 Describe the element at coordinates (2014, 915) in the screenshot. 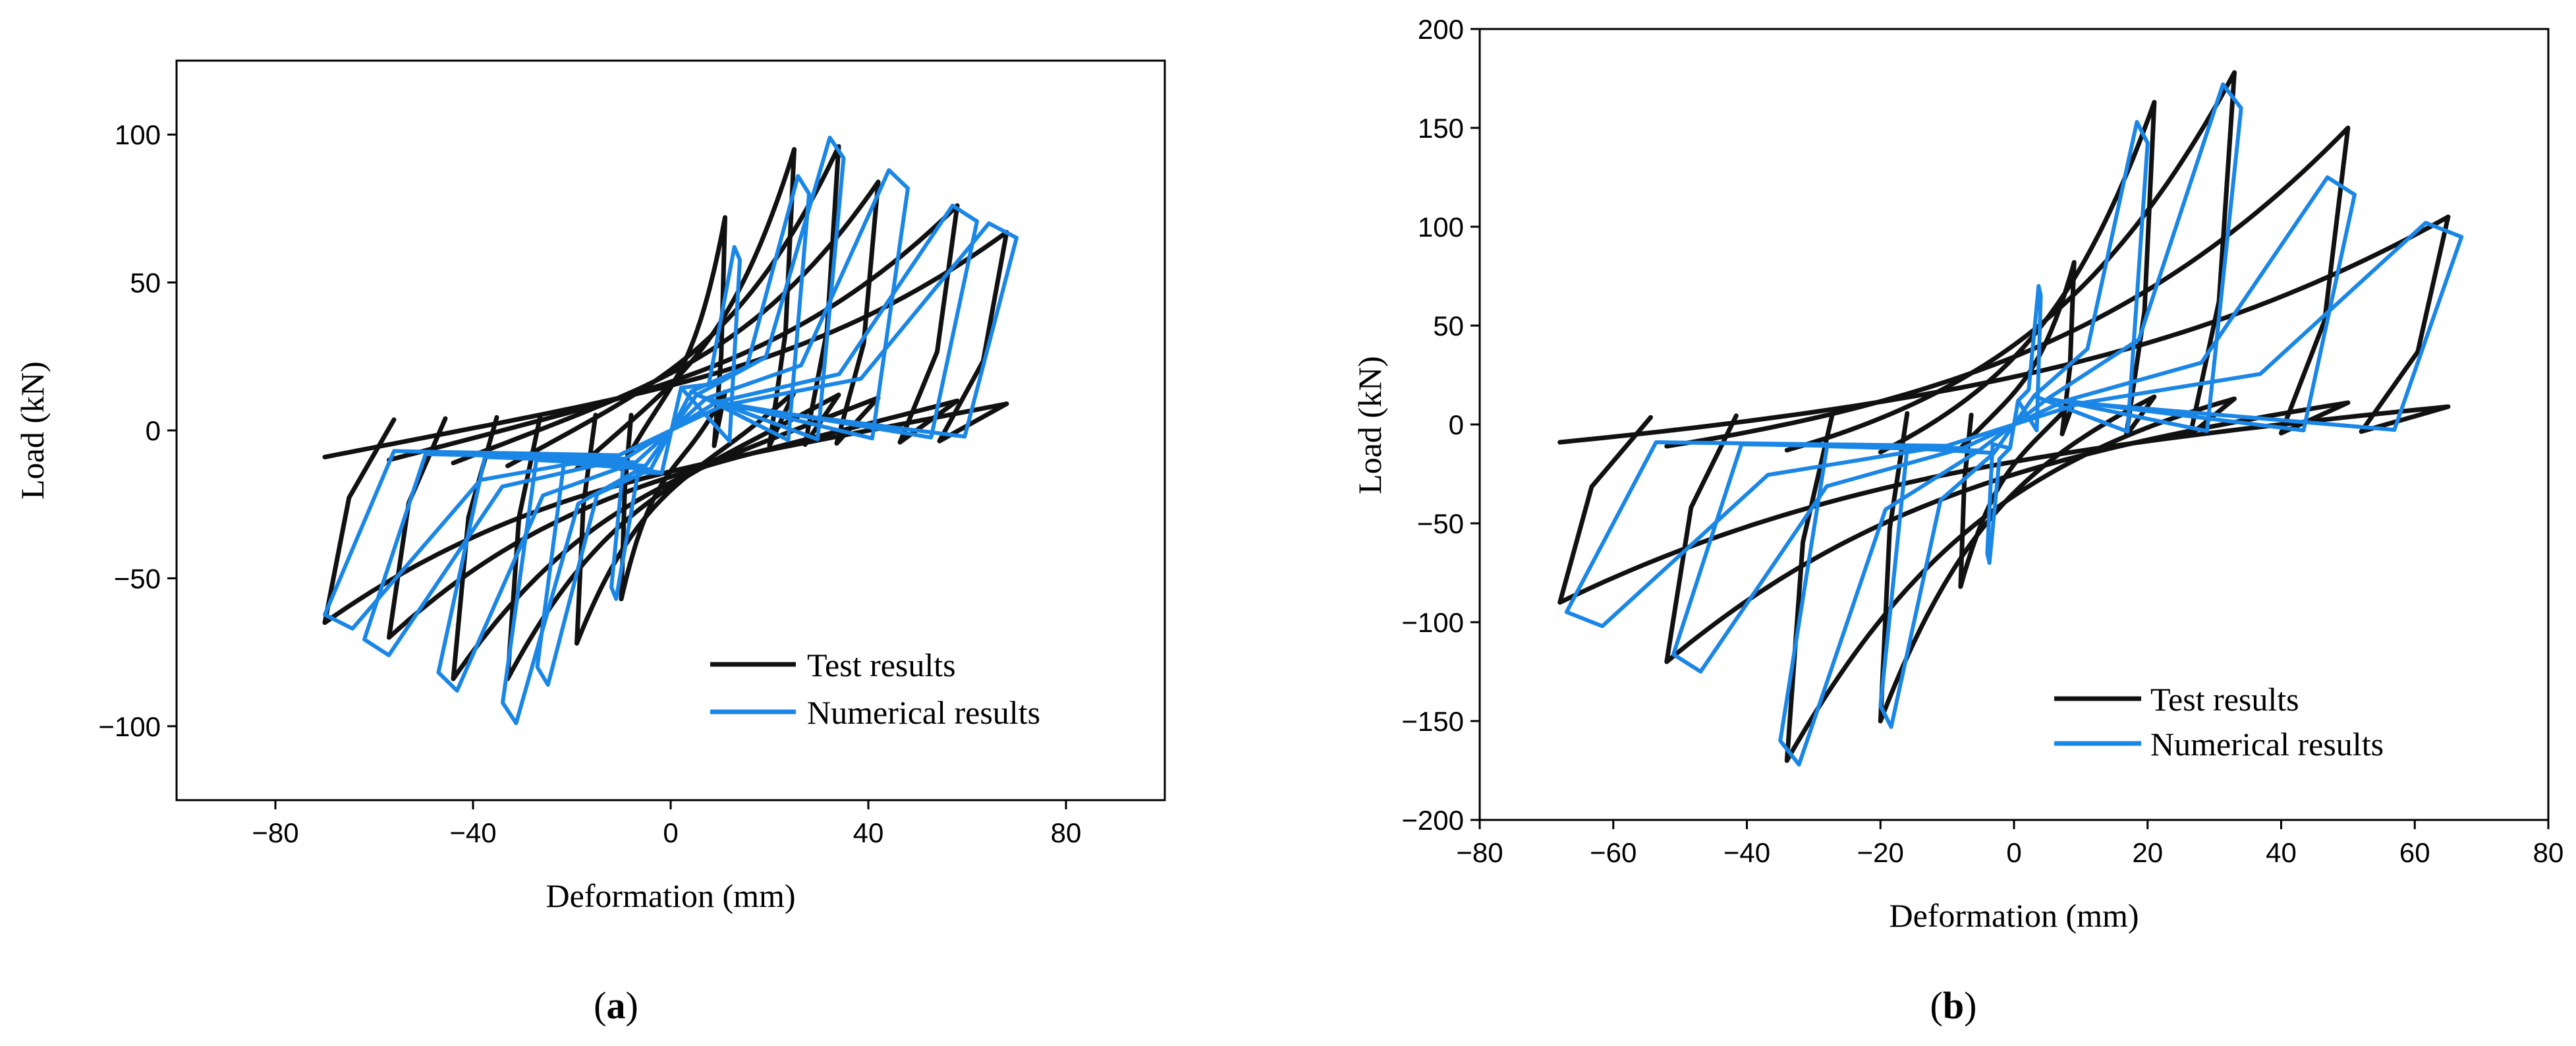

I see `x-axis-title-b: Deformation (mm)` at that location.